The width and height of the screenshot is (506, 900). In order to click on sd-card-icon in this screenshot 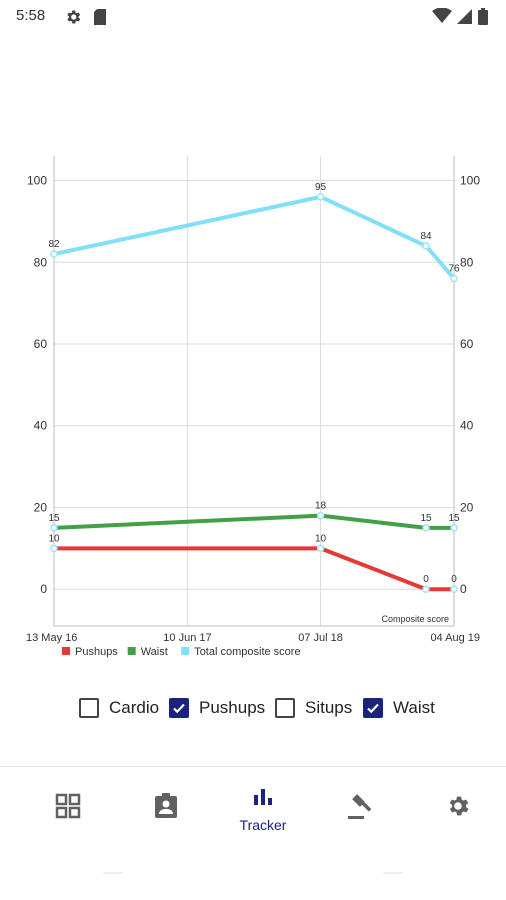, I will do `click(100, 17)`.